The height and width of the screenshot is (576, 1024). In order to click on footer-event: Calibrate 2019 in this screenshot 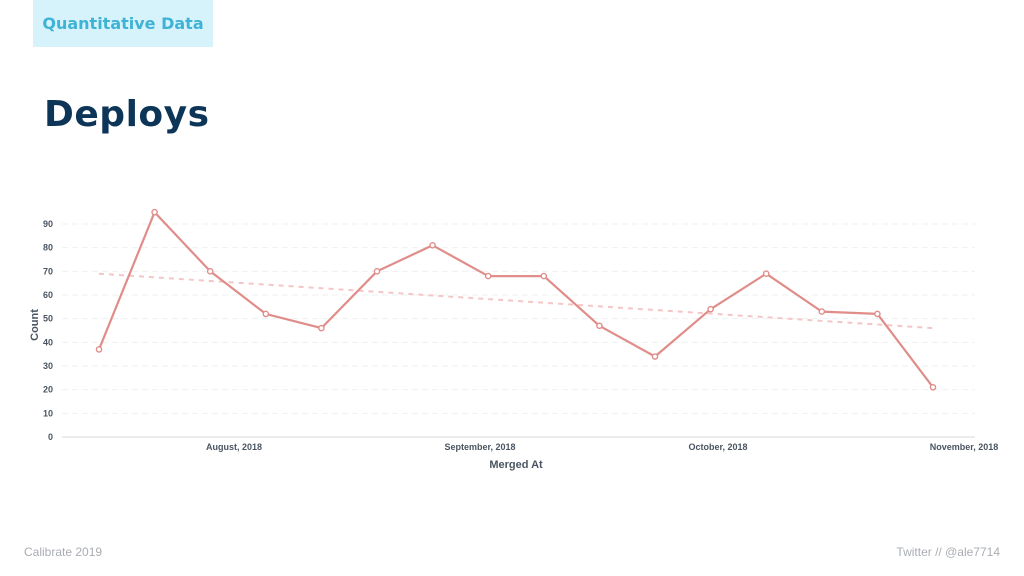, I will do `click(63, 552)`.